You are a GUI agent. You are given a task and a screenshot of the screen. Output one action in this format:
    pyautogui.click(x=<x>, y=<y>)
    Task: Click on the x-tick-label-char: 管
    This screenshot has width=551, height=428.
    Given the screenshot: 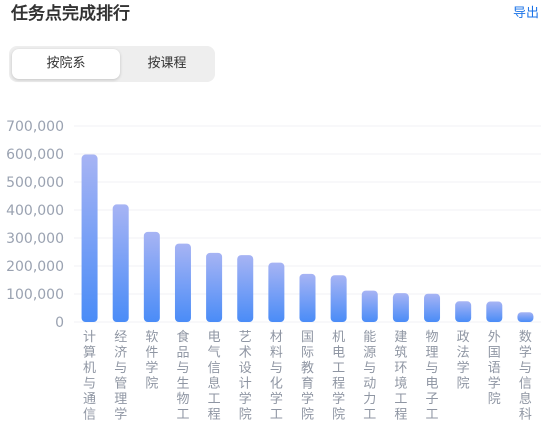 What is the action you would take?
    pyautogui.click(x=120, y=384)
    